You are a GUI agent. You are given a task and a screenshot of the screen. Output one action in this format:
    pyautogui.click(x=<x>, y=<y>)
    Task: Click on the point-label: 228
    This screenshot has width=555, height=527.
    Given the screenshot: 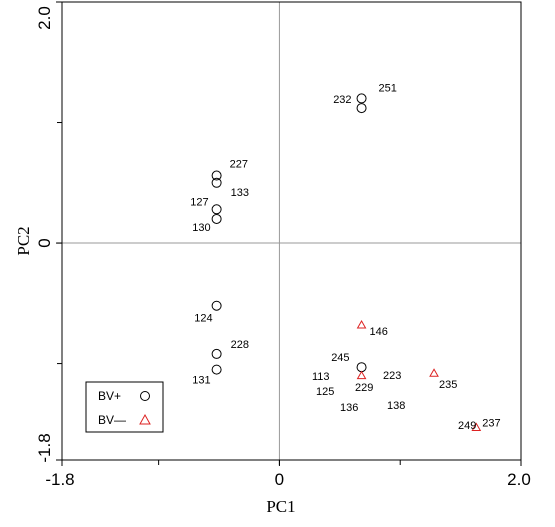 What is the action you would take?
    pyautogui.click(x=240, y=345)
    